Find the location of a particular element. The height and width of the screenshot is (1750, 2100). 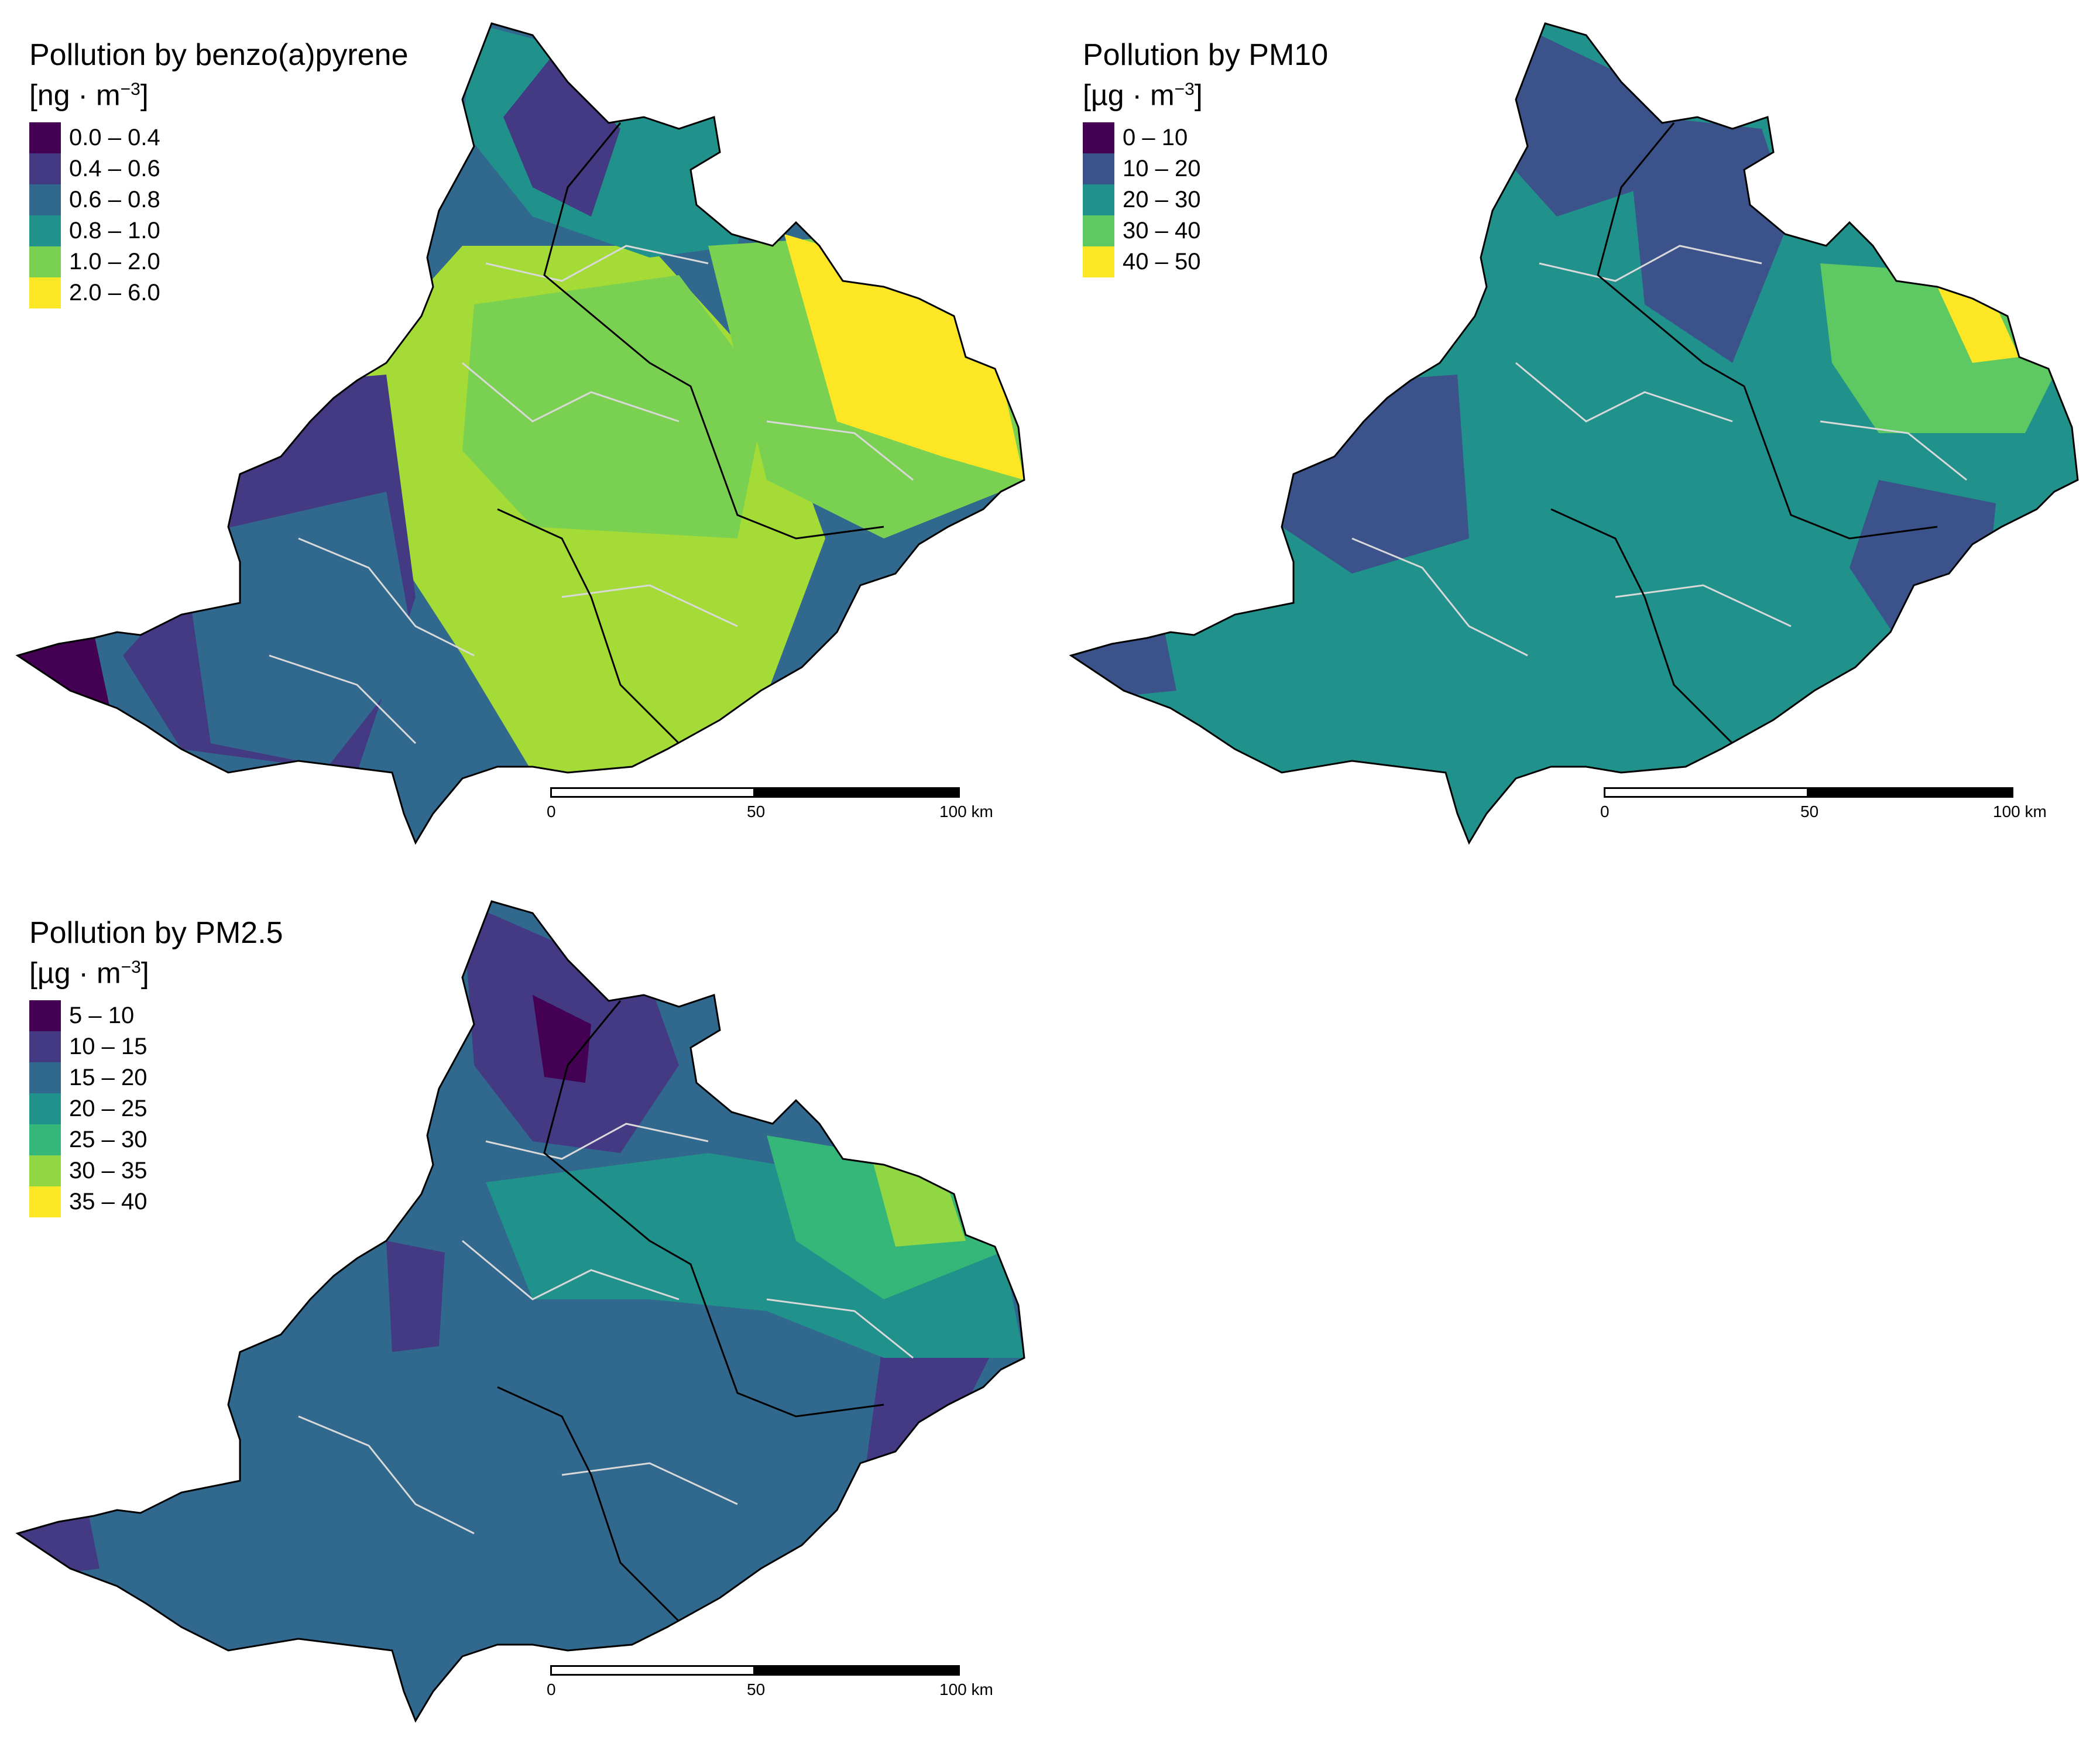

legend-item: 30 – 35 is located at coordinates (156, 1170).